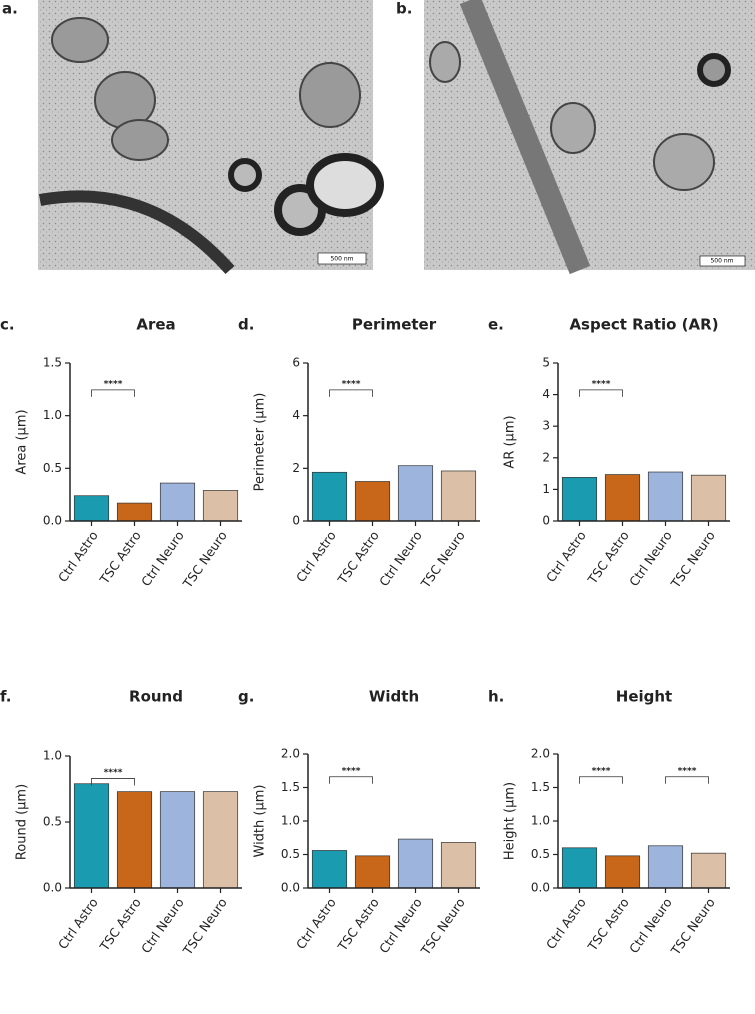 The image size is (755, 1014). I want to click on y-tick-label: 6, so click(296, 363).